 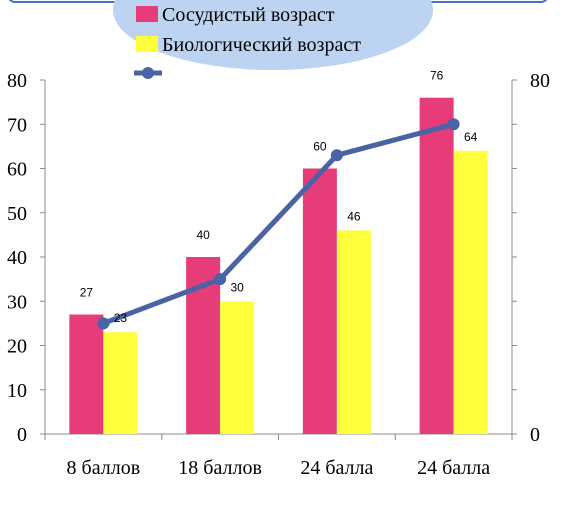 What do you see at coordinates (148, 73) in the screenshot?
I see `legend-line-marker` at bounding box center [148, 73].